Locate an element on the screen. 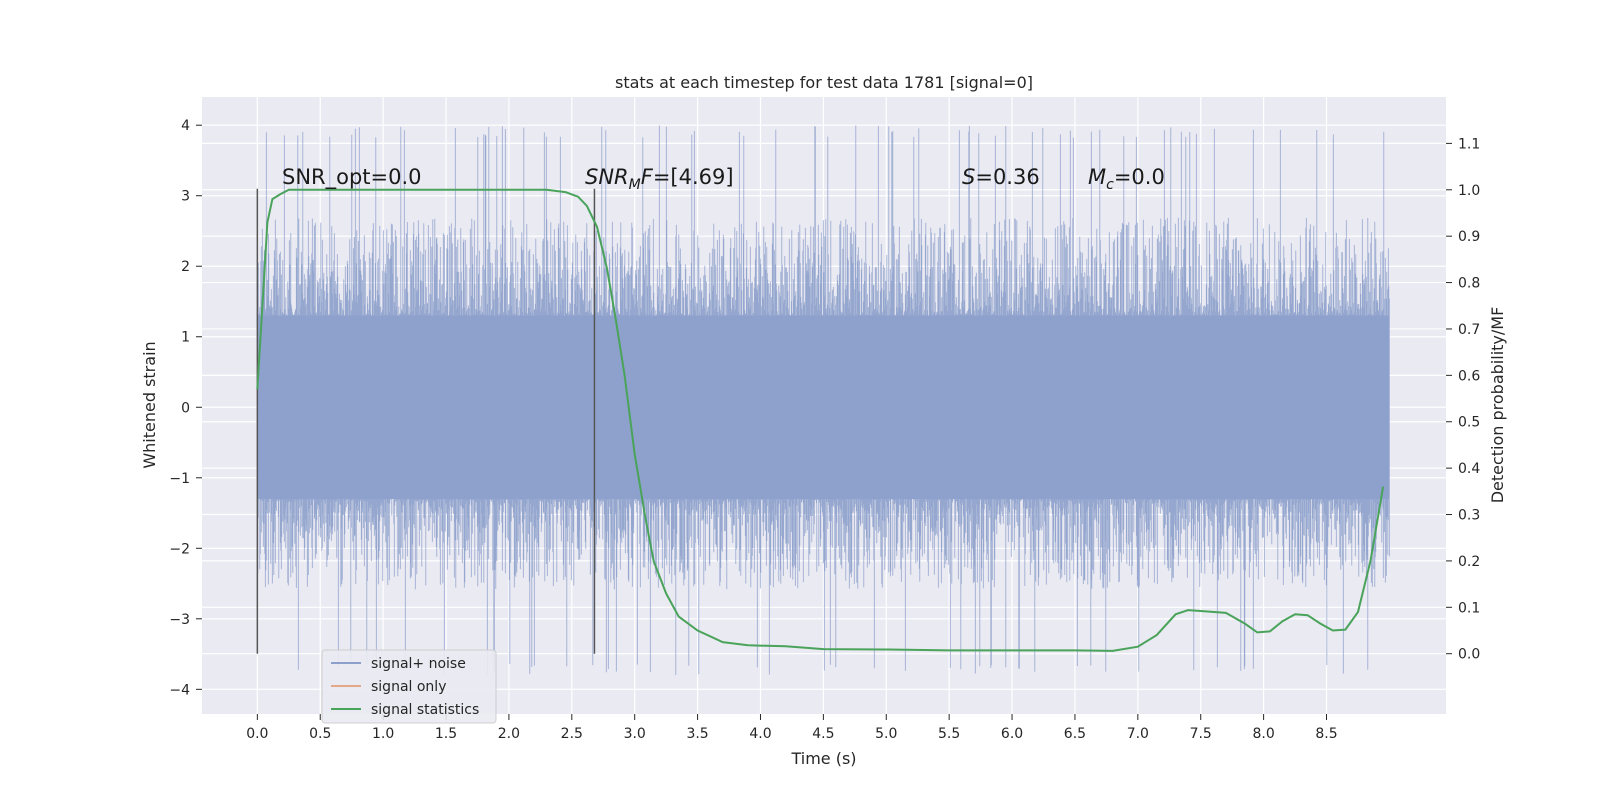 The height and width of the screenshot is (800, 1600). annotation-snr-mf: SNRMF=[4.69] is located at coordinates (659, 179).